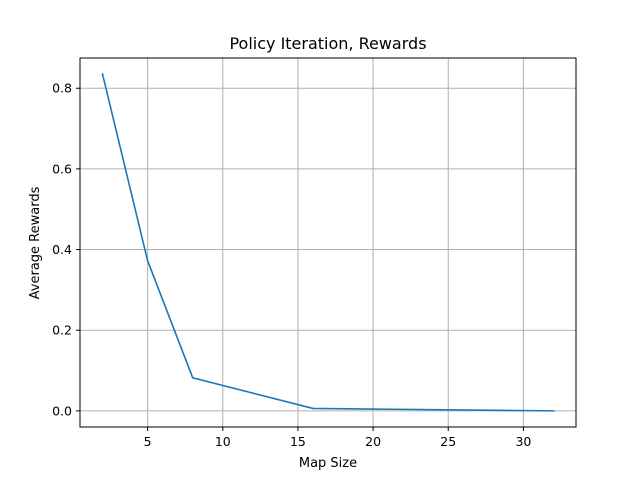 The image size is (640, 480). Describe the element at coordinates (62, 88) in the screenshot. I see `y-tick-label: 0.8` at that location.